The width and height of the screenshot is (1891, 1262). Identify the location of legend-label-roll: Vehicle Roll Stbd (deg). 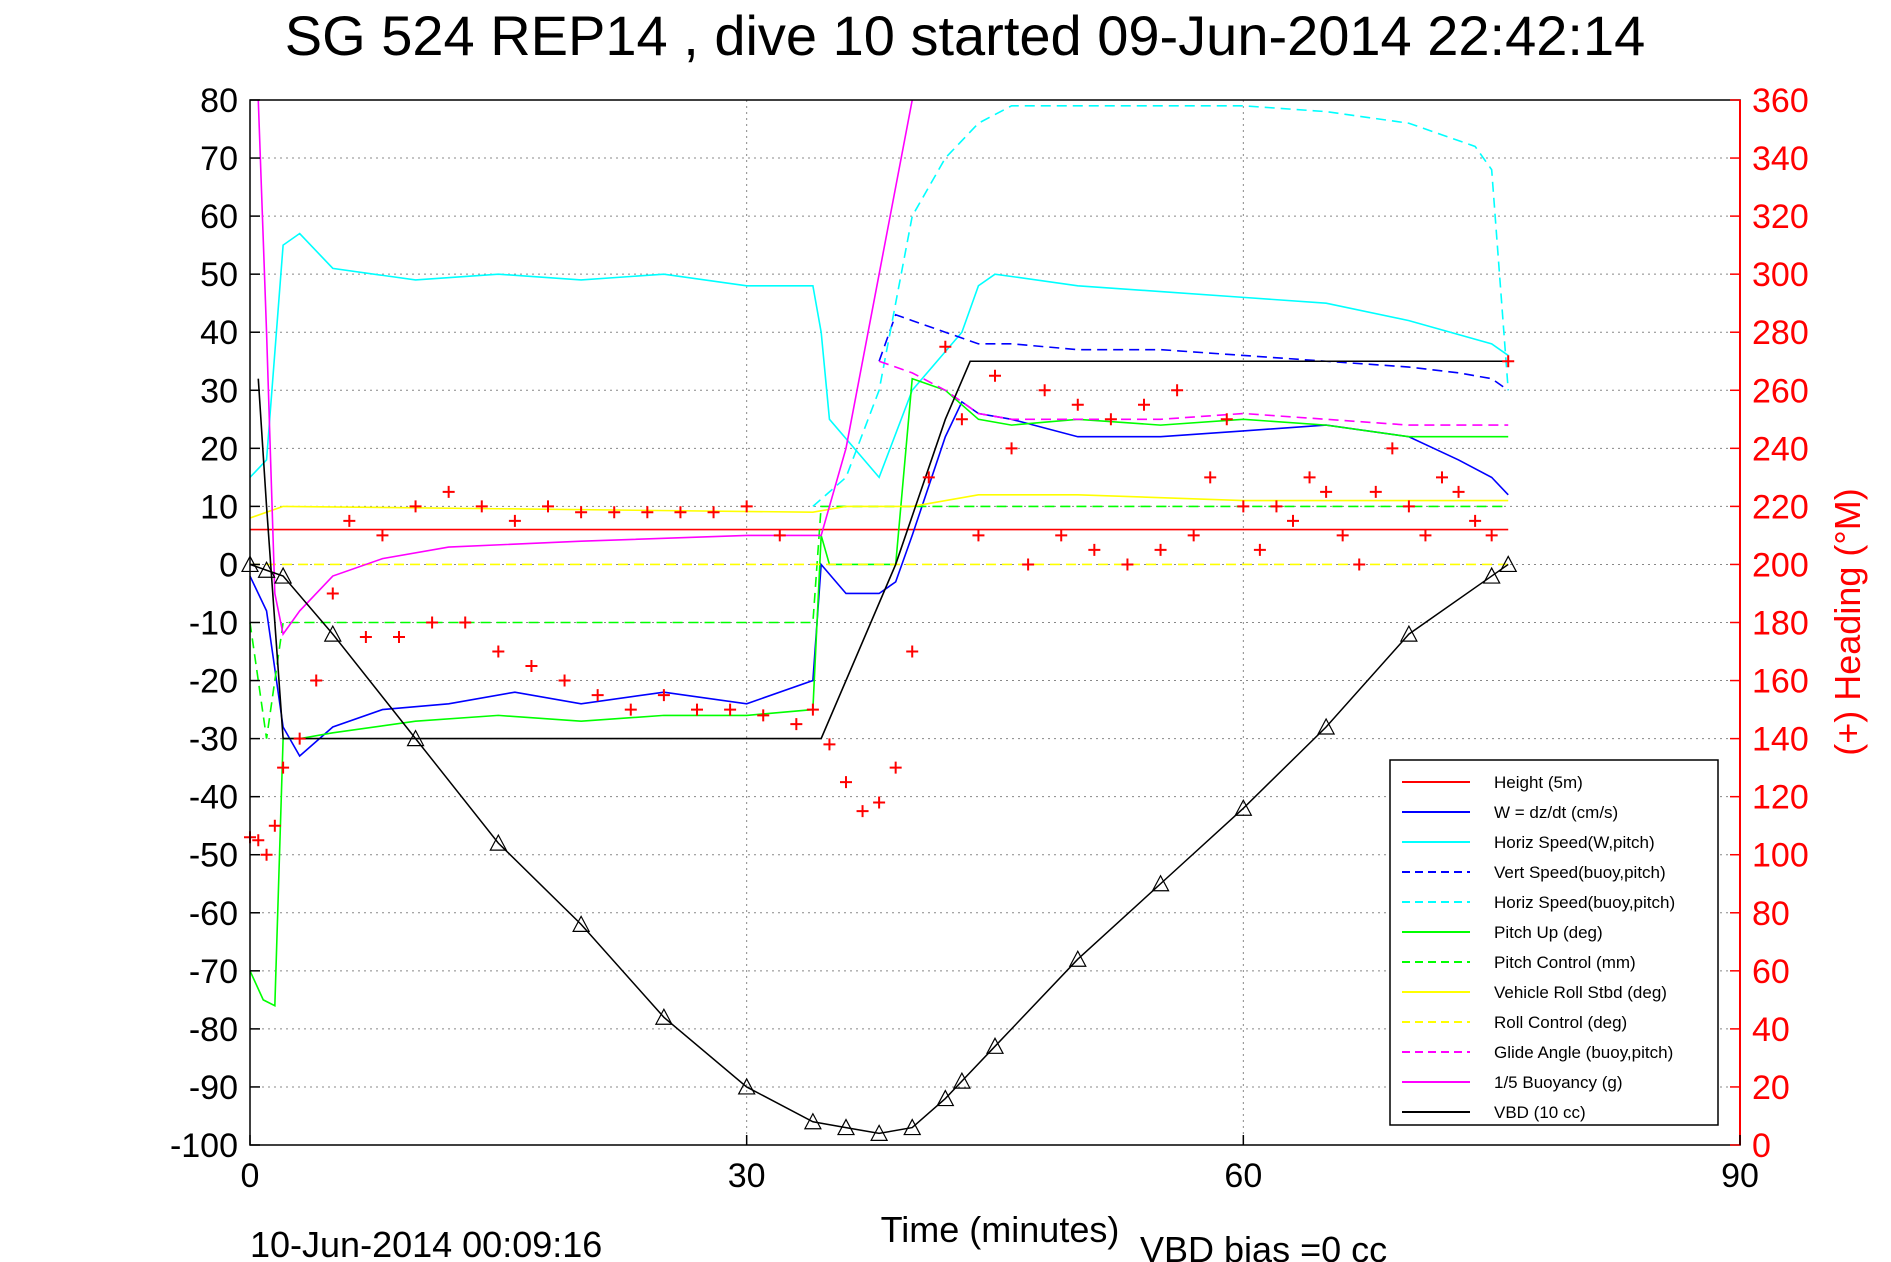
(1580, 992).